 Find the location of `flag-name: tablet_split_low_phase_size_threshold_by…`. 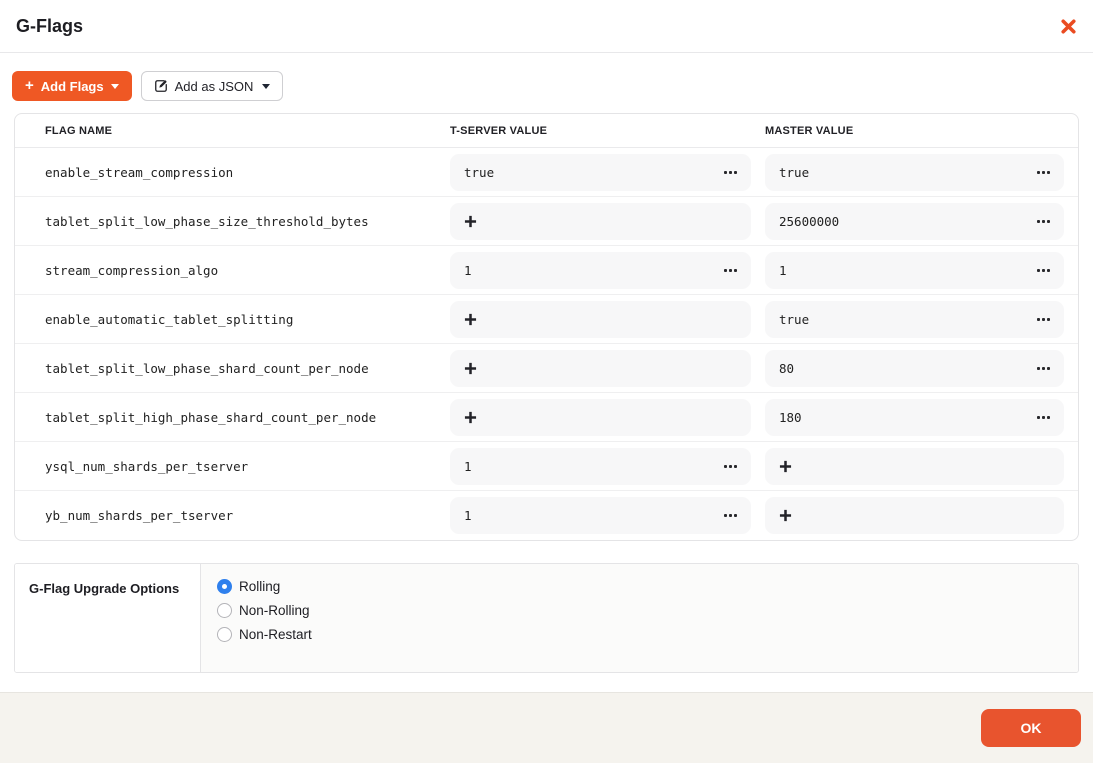

flag-name: tablet_split_low_phase_size_threshold_by… is located at coordinates (207, 221).